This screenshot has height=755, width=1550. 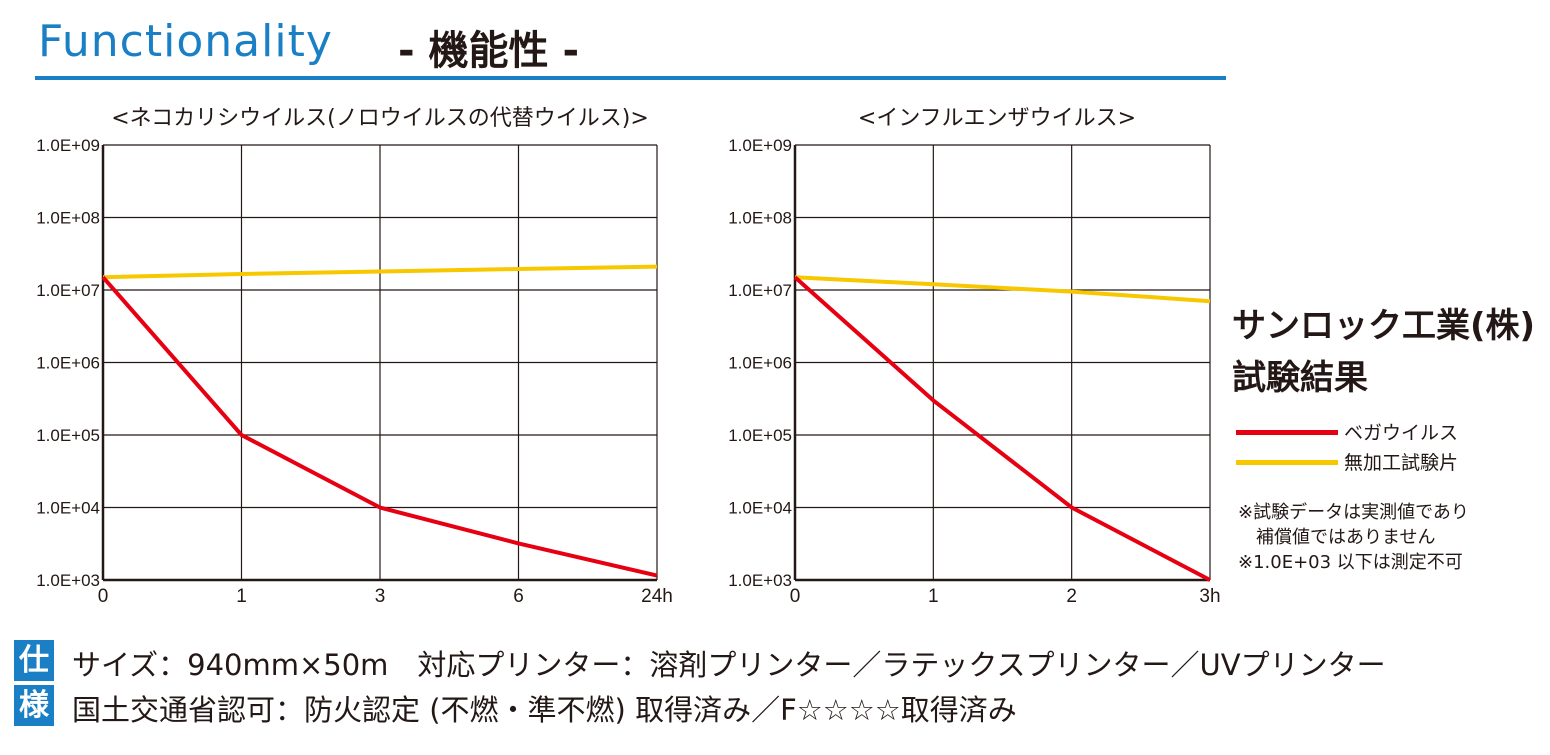 I want to click on x-tick-label: 6, so click(x=518, y=596).